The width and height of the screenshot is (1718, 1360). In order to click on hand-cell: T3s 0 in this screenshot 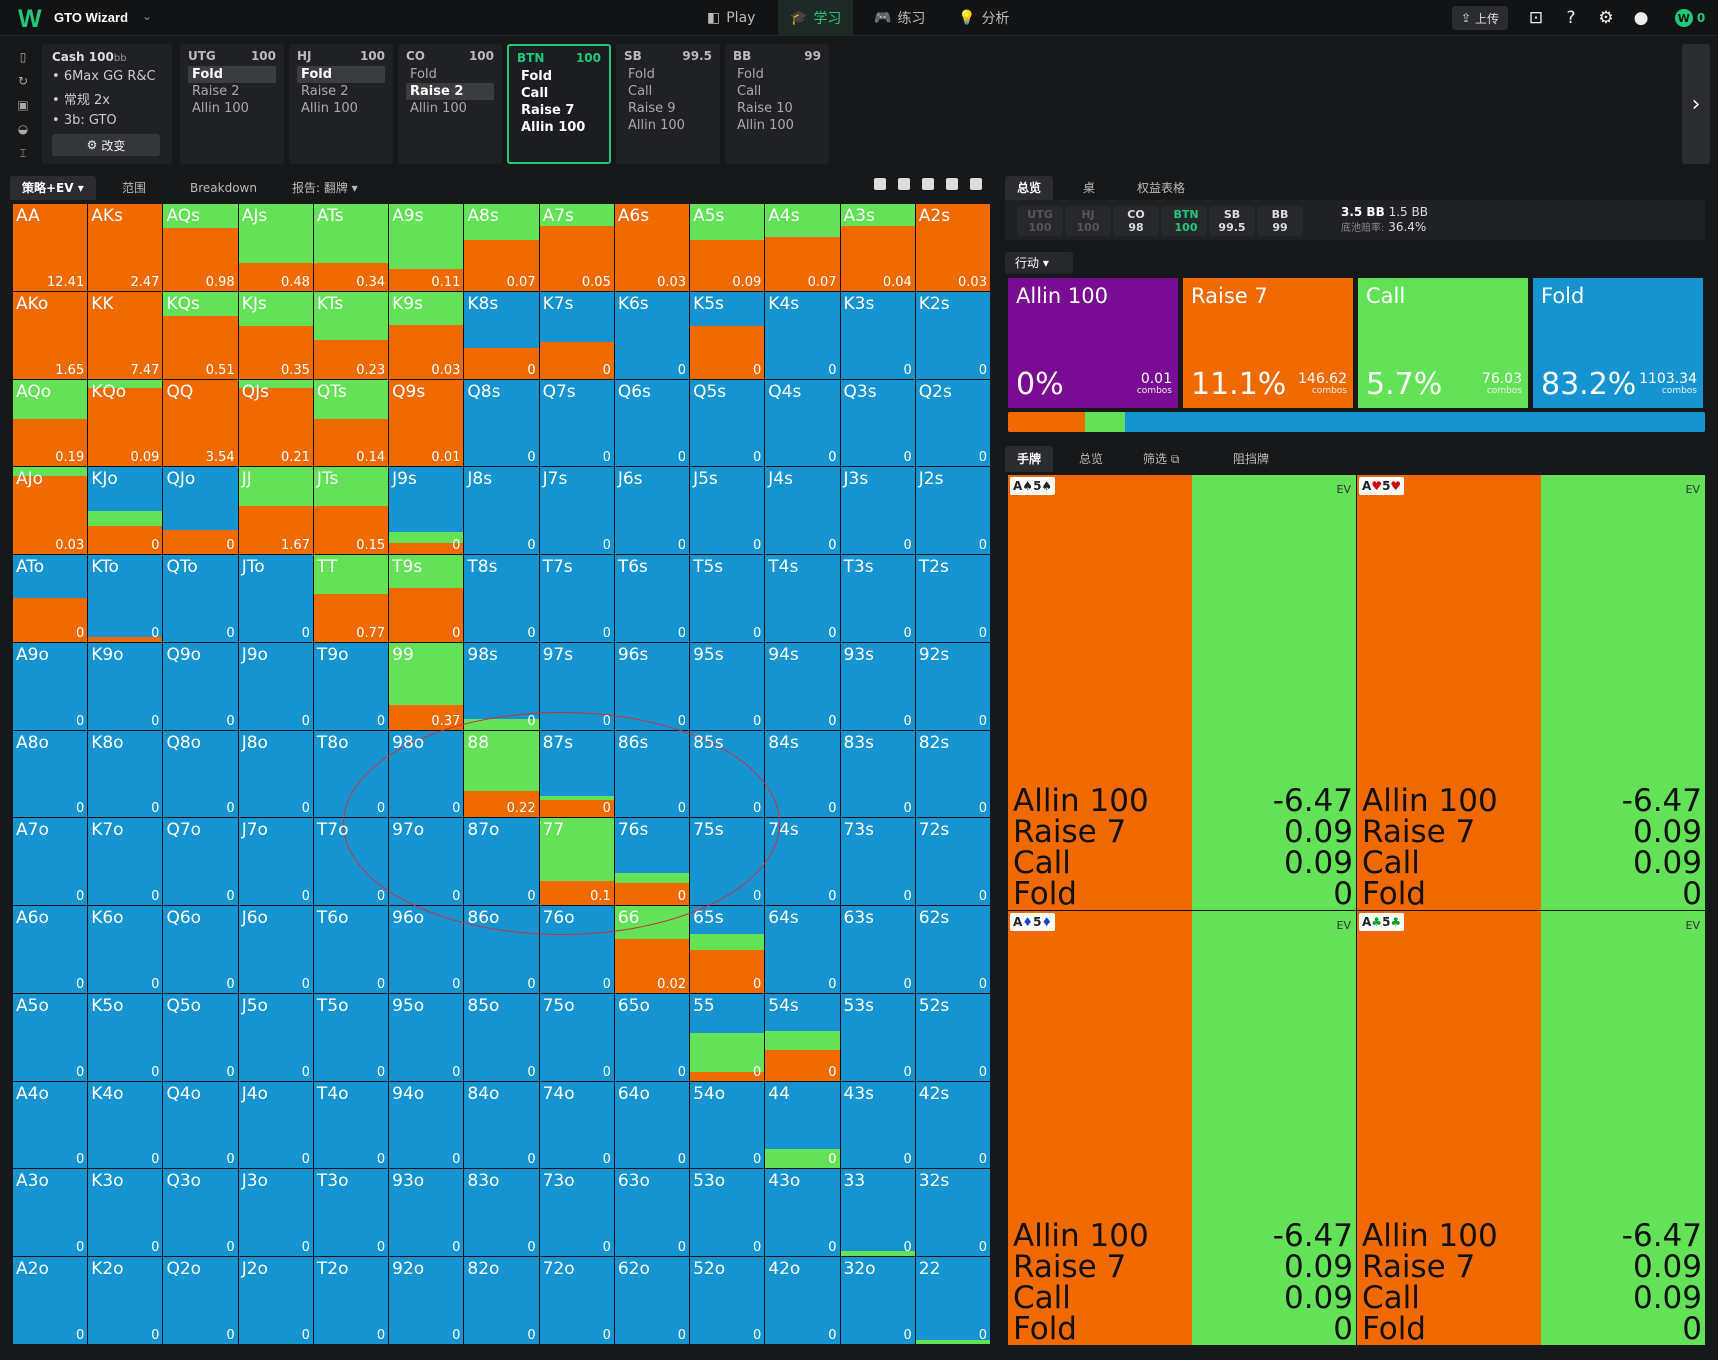, I will do `click(877, 598)`.